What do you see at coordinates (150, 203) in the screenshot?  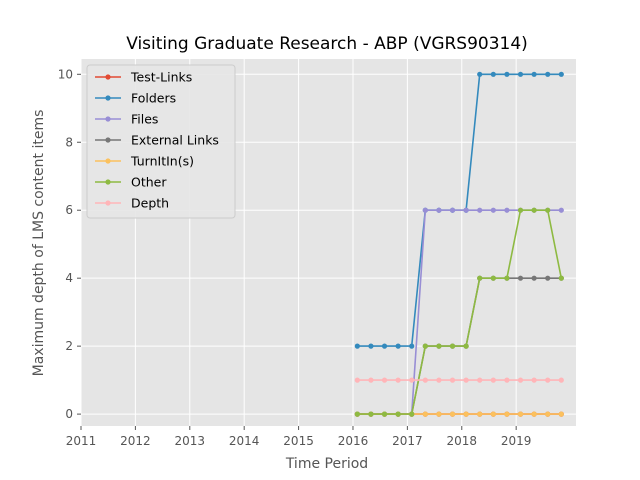 I see `legend-label: Depth` at bounding box center [150, 203].